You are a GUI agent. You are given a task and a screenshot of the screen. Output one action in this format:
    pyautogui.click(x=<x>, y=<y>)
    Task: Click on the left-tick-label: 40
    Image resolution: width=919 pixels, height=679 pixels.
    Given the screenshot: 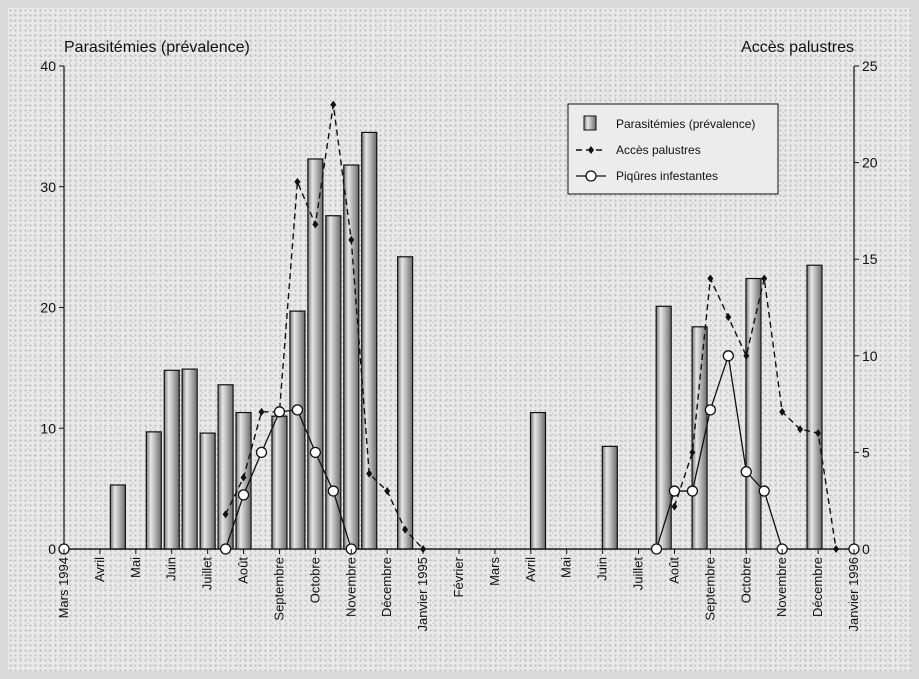 What is the action you would take?
    pyautogui.click(x=48, y=66)
    